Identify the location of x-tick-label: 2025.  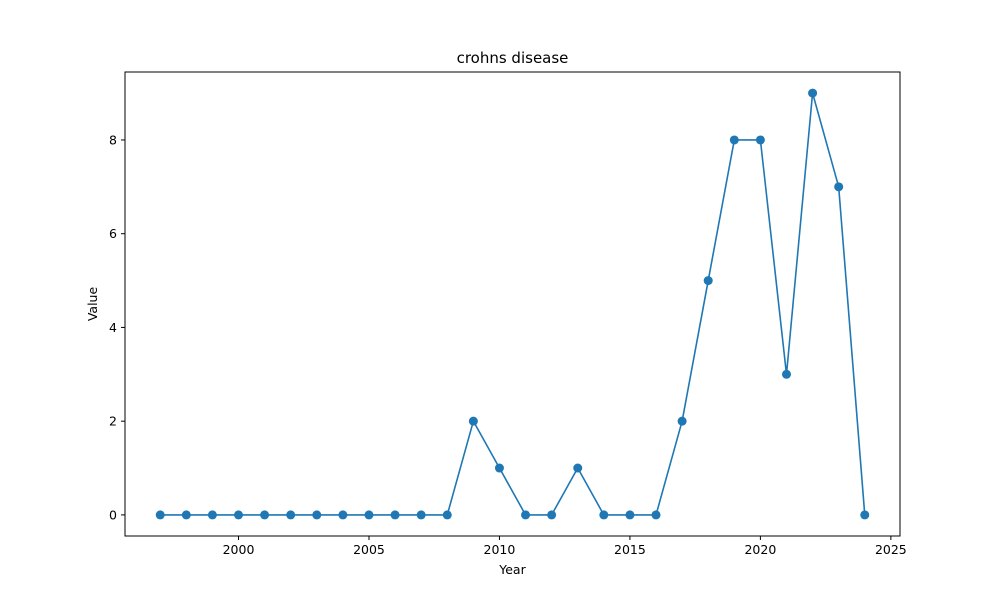
(891, 549).